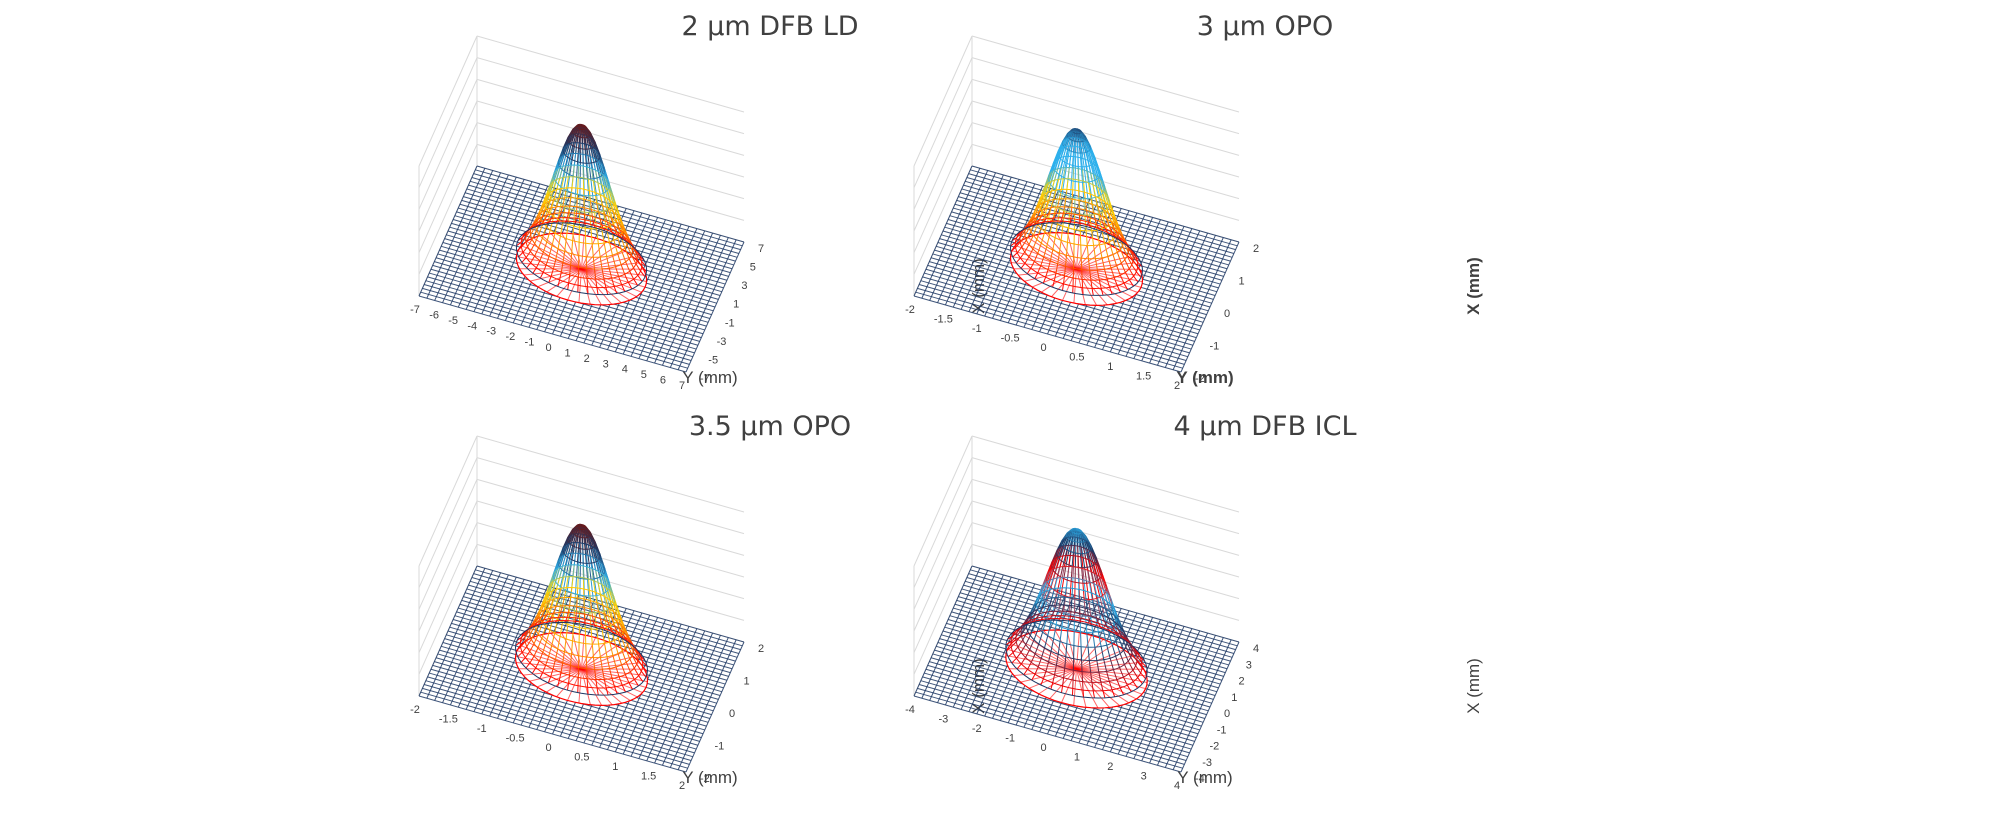 This screenshot has height=819, width=2008. I want to click on x-tick-label: 2, so click(587, 359).